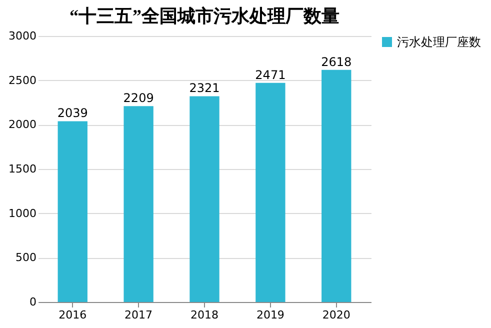 Image resolution: width=491 pixels, height=328 pixels. What do you see at coordinates (22, 36) in the screenshot?
I see `y-tick-label: 3000` at bounding box center [22, 36].